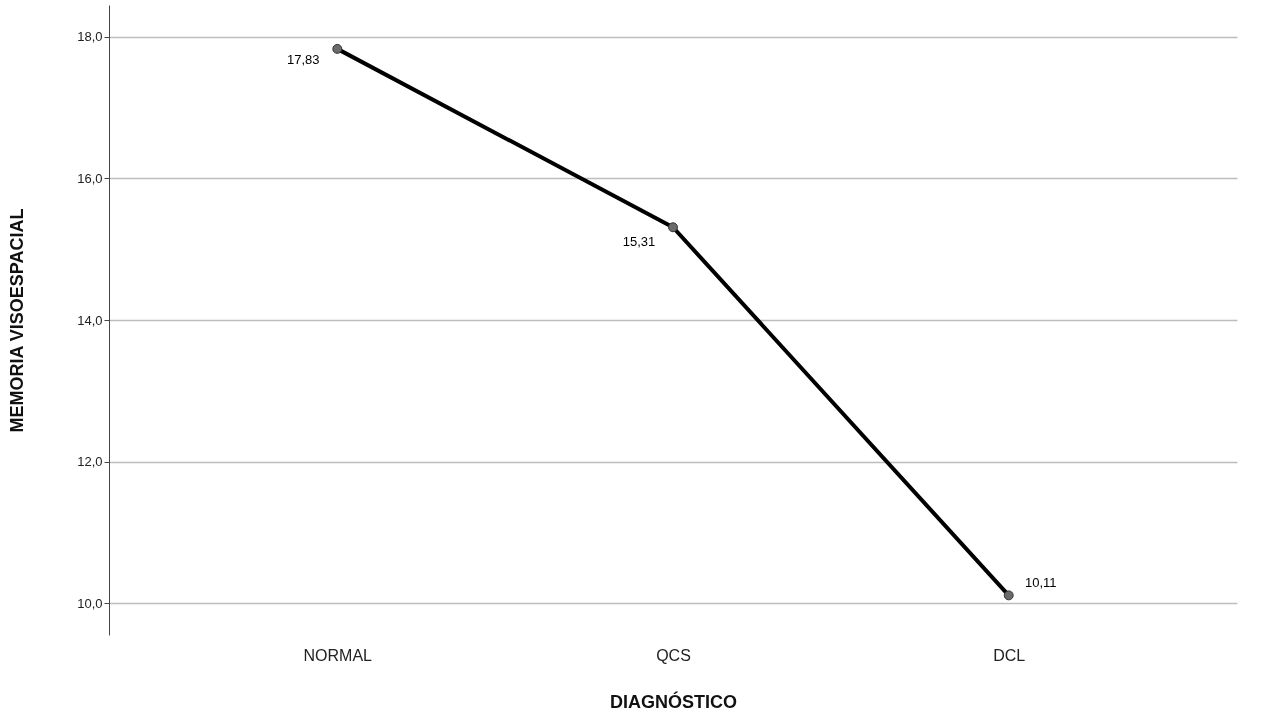  I want to click on y-tick-label: 16,0, so click(90, 178).